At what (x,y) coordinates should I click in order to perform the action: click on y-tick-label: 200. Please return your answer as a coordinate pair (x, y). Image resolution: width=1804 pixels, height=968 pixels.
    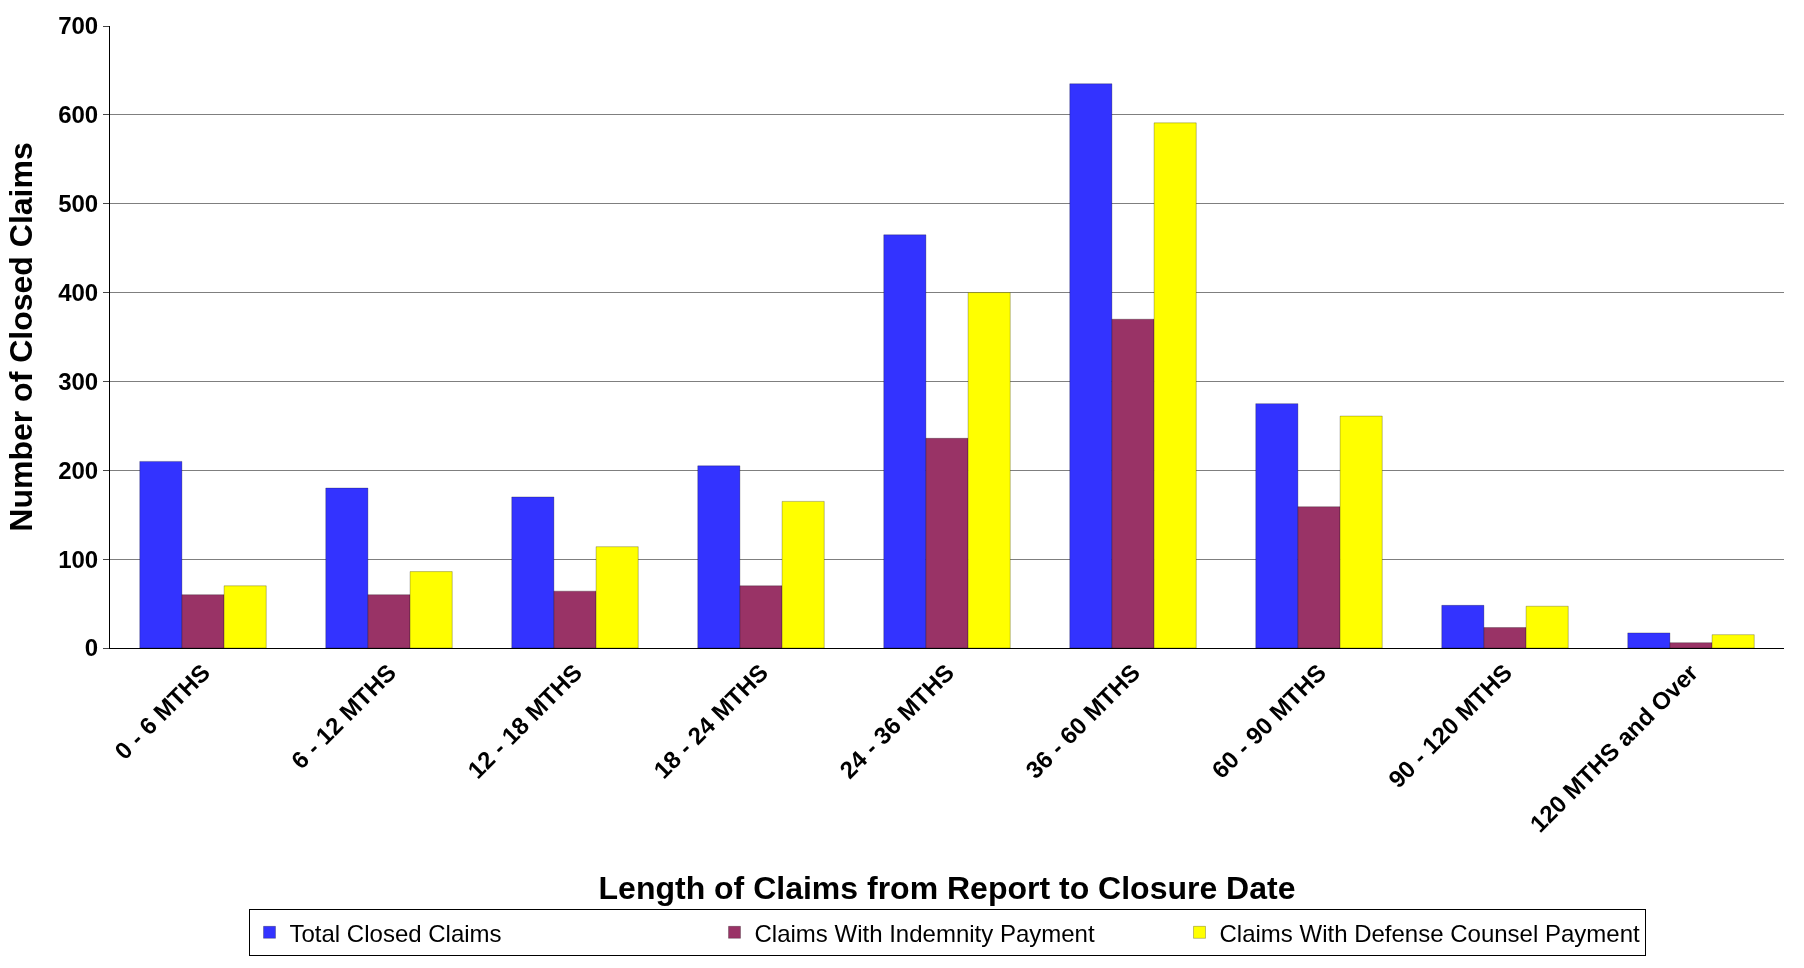
    Looking at the image, I should click on (78, 470).